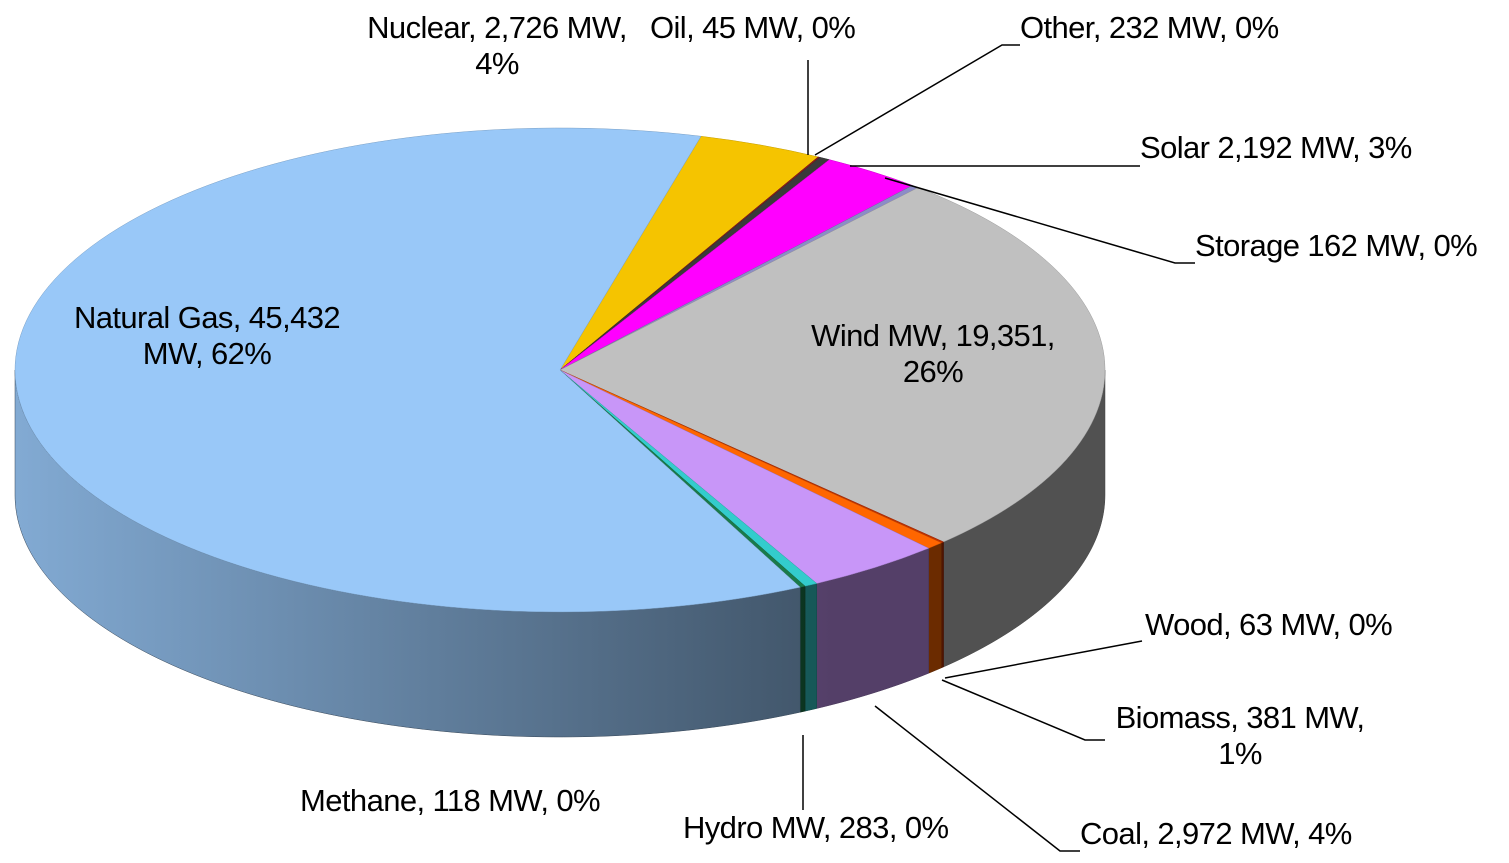 This screenshot has width=1509, height=863. What do you see at coordinates (816, 827) in the screenshot?
I see `data-label: Hydro MW, 283, 0%` at bounding box center [816, 827].